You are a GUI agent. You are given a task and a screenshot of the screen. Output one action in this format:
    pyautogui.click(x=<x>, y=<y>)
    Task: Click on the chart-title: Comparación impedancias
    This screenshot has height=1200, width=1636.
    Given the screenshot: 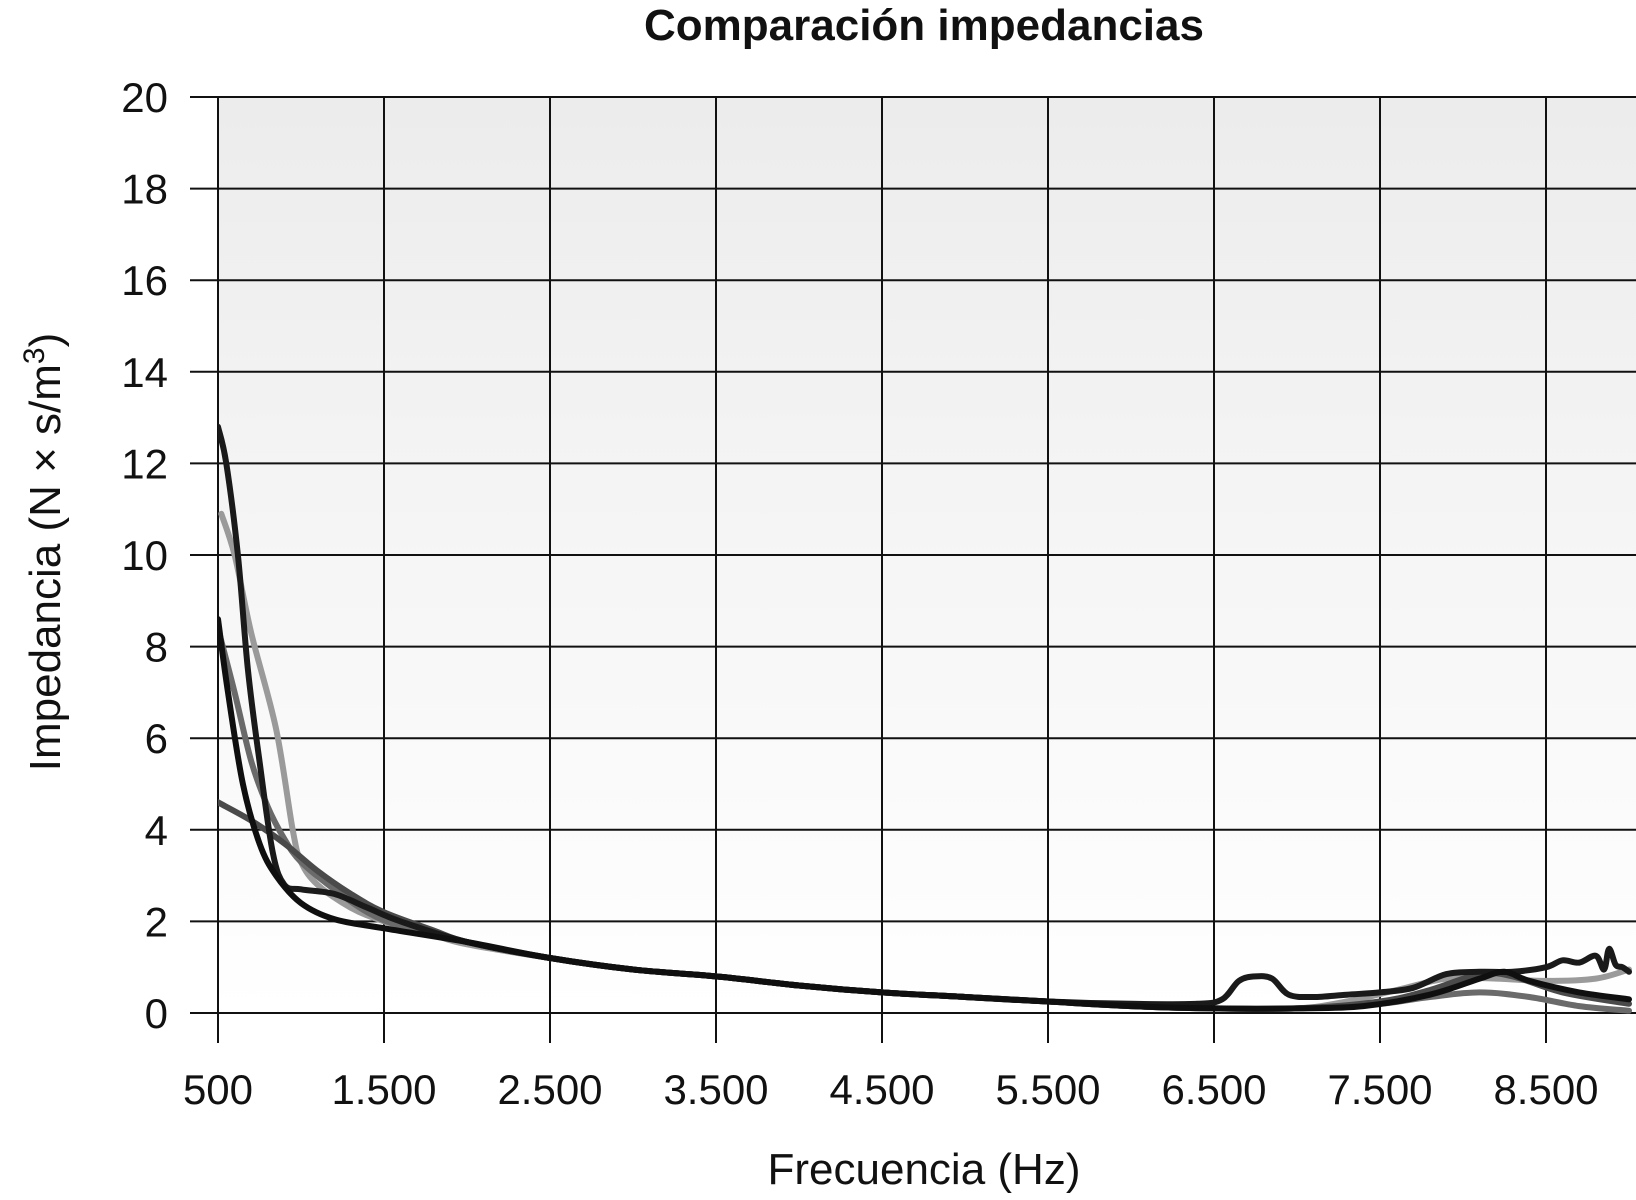 What is the action you would take?
    pyautogui.click(x=924, y=25)
    